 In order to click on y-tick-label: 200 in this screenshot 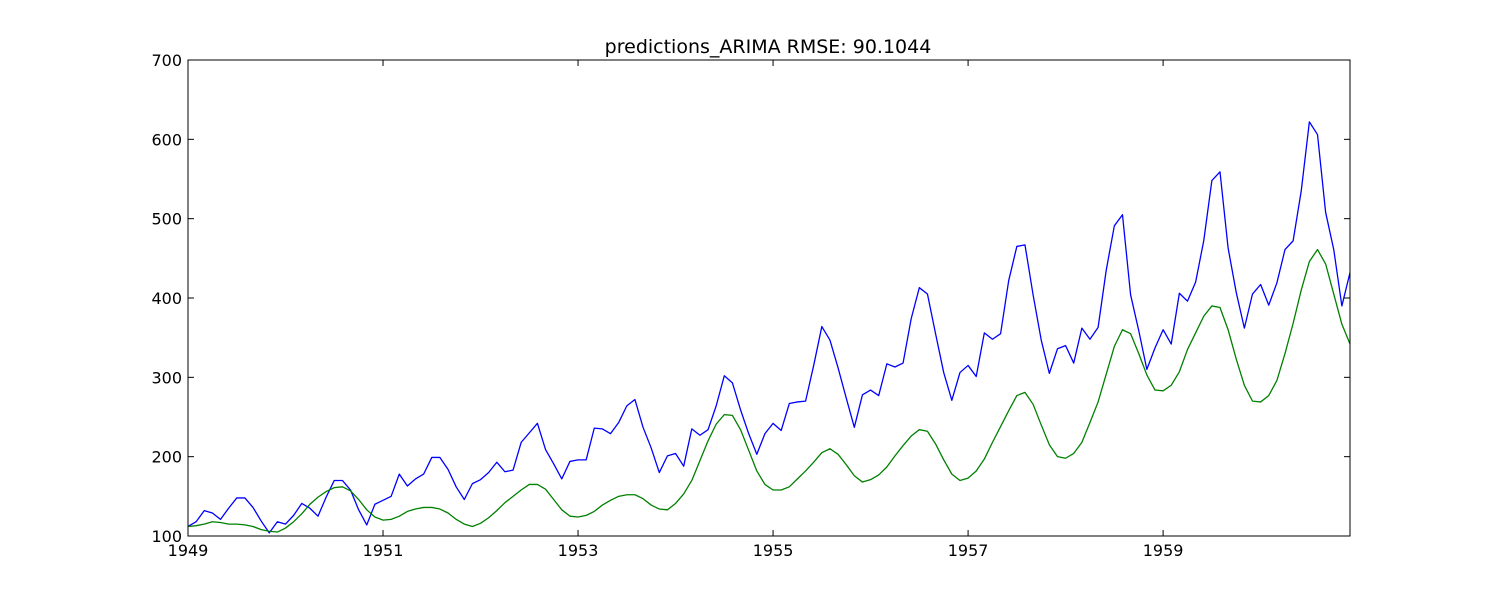, I will do `click(166, 457)`.